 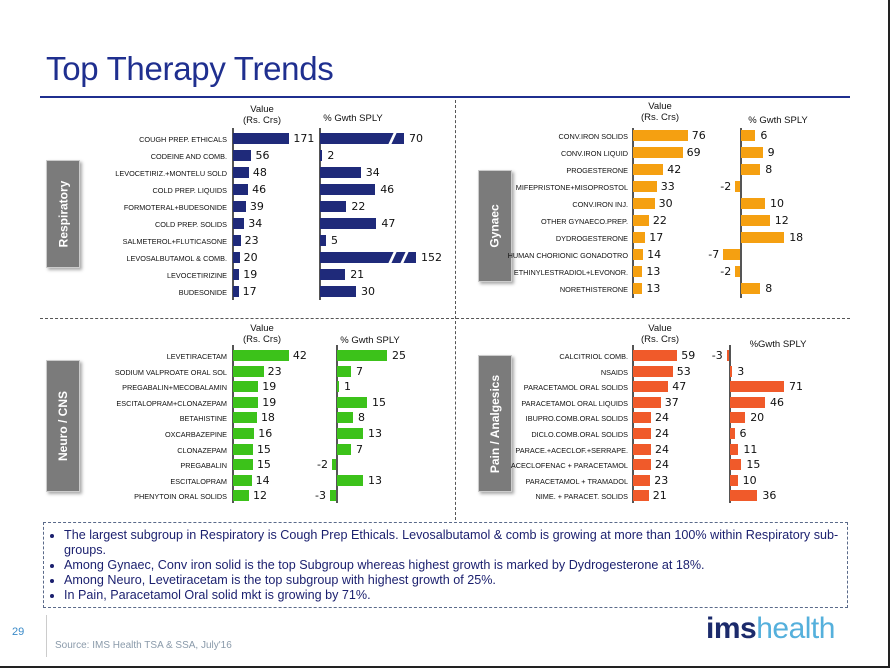 What do you see at coordinates (359, 371) in the screenshot?
I see `growth-label: 7` at bounding box center [359, 371].